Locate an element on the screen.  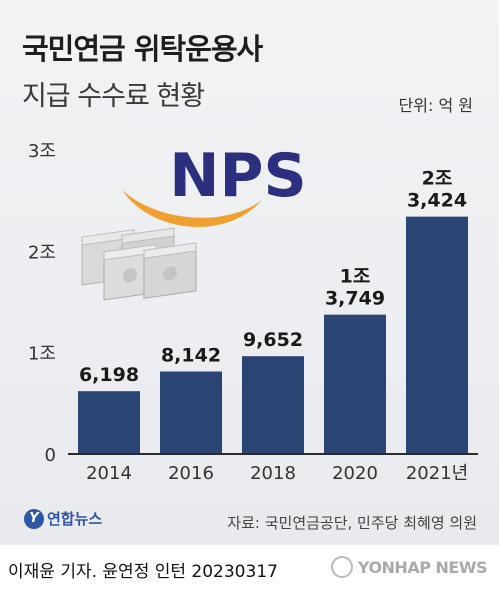
yonhap-logo-name: 연합뉴스 is located at coordinates (75, 519).